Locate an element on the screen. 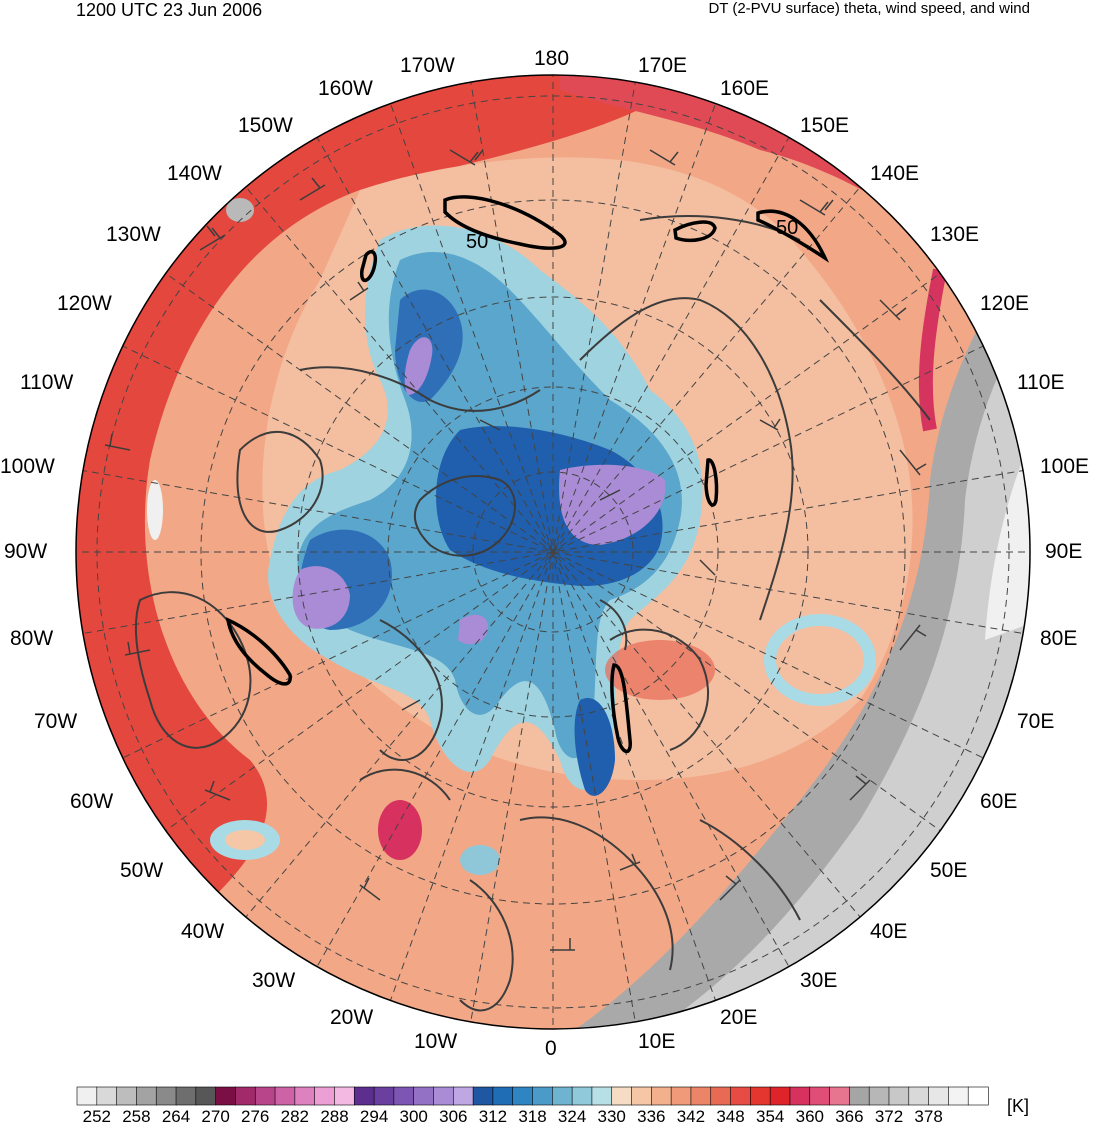 This screenshot has height=1126, width=1098. colorbar-tick-label: 324 is located at coordinates (572, 1116).